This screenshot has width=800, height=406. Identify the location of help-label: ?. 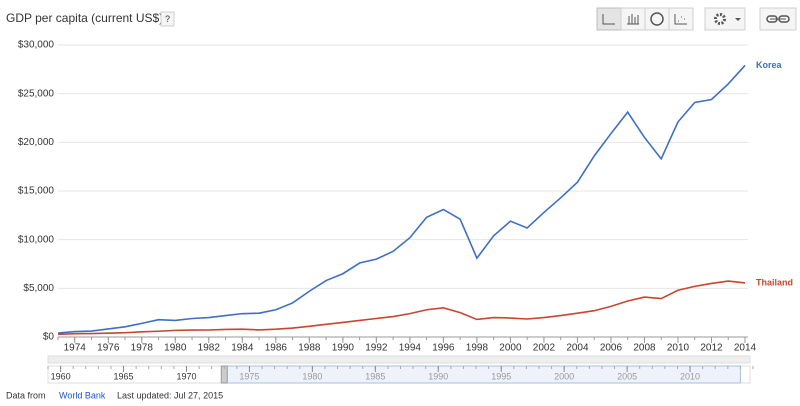
(167, 19).